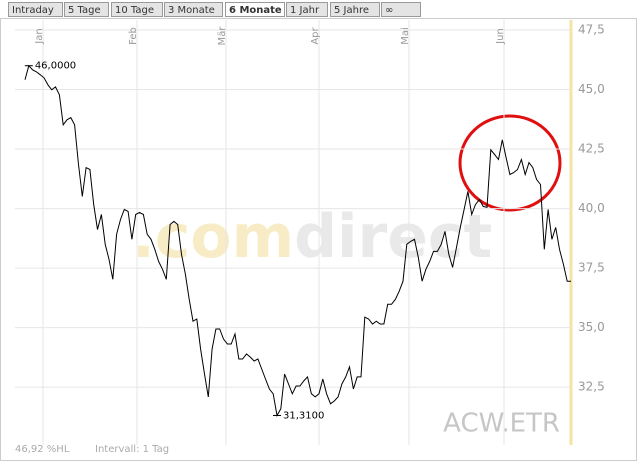 The height and width of the screenshot is (466, 638). Describe the element at coordinates (591, 327) in the screenshot. I see `y-tick-label: 35,0` at that location.